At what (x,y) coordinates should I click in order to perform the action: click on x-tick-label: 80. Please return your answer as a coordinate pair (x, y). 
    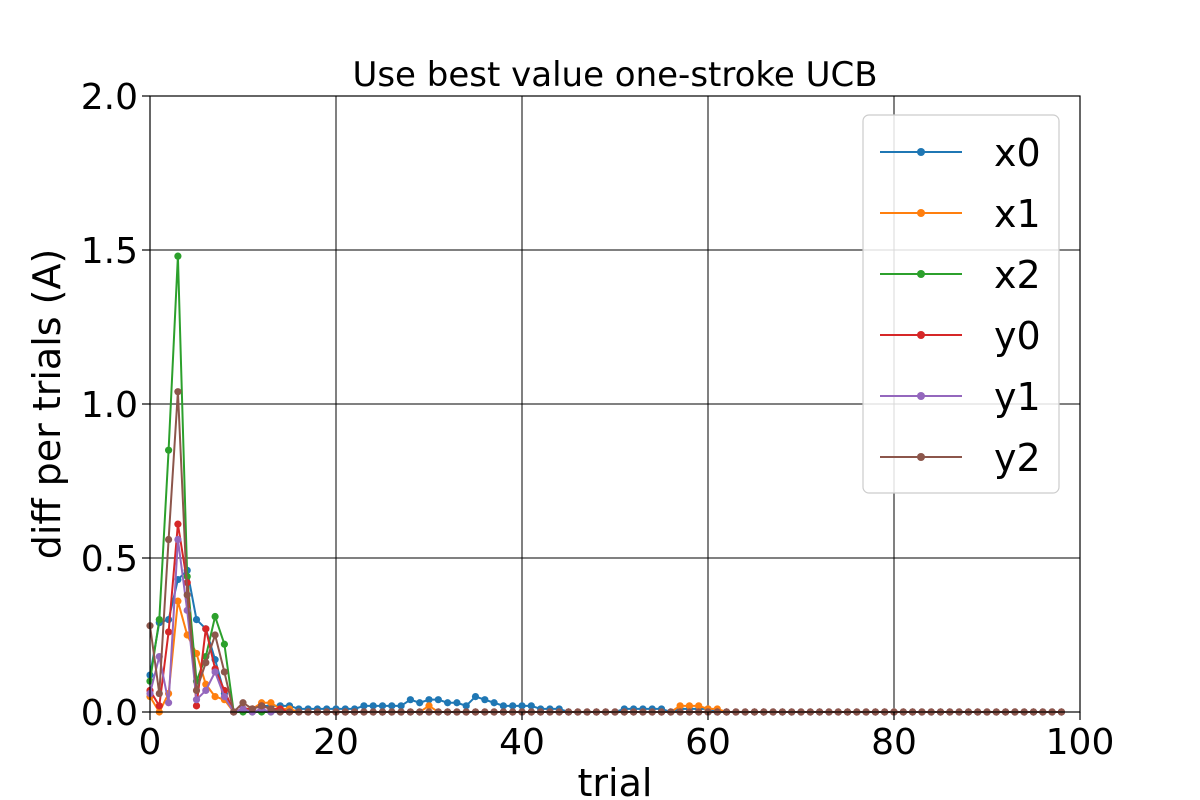
    Looking at the image, I should click on (894, 742).